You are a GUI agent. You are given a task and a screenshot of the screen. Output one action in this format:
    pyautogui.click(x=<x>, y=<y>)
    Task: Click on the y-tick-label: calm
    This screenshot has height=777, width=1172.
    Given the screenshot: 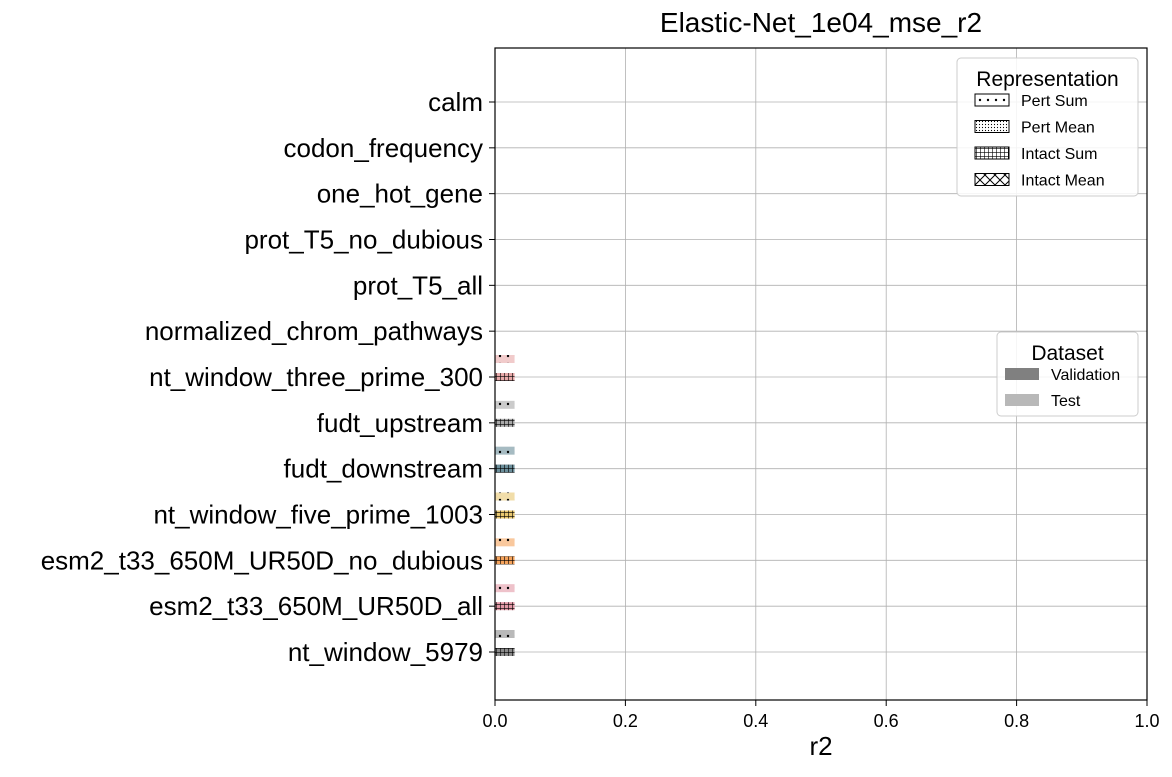 What is the action you would take?
    pyautogui.click(x=455, y=102)
    